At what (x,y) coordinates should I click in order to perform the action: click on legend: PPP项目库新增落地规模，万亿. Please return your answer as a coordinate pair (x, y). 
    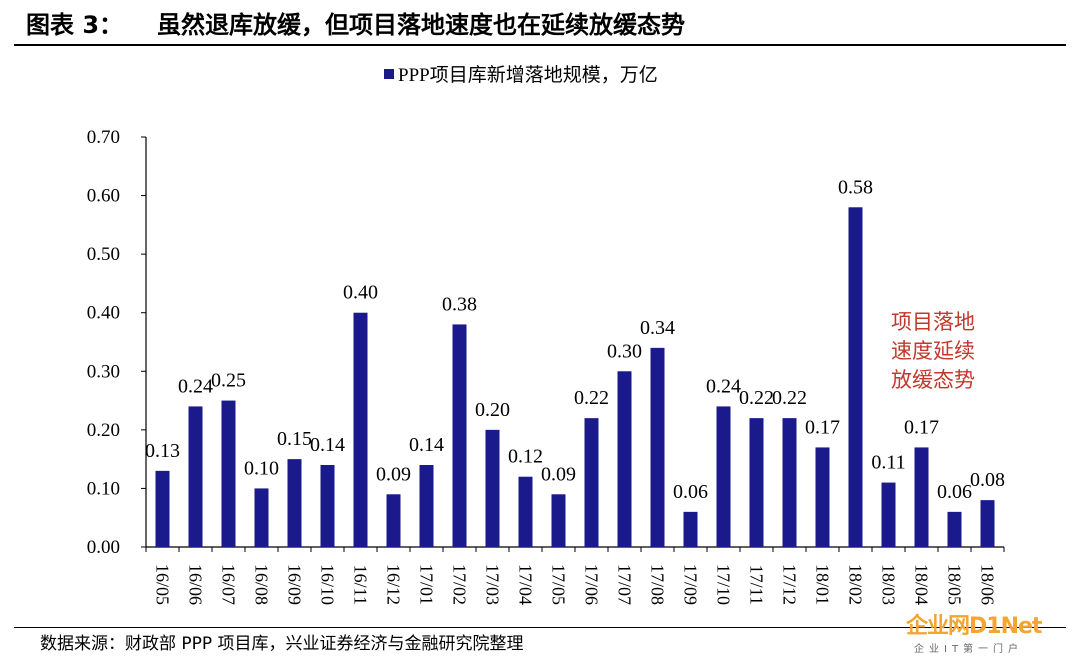
    Looking at the image, I should click on (521, 75).